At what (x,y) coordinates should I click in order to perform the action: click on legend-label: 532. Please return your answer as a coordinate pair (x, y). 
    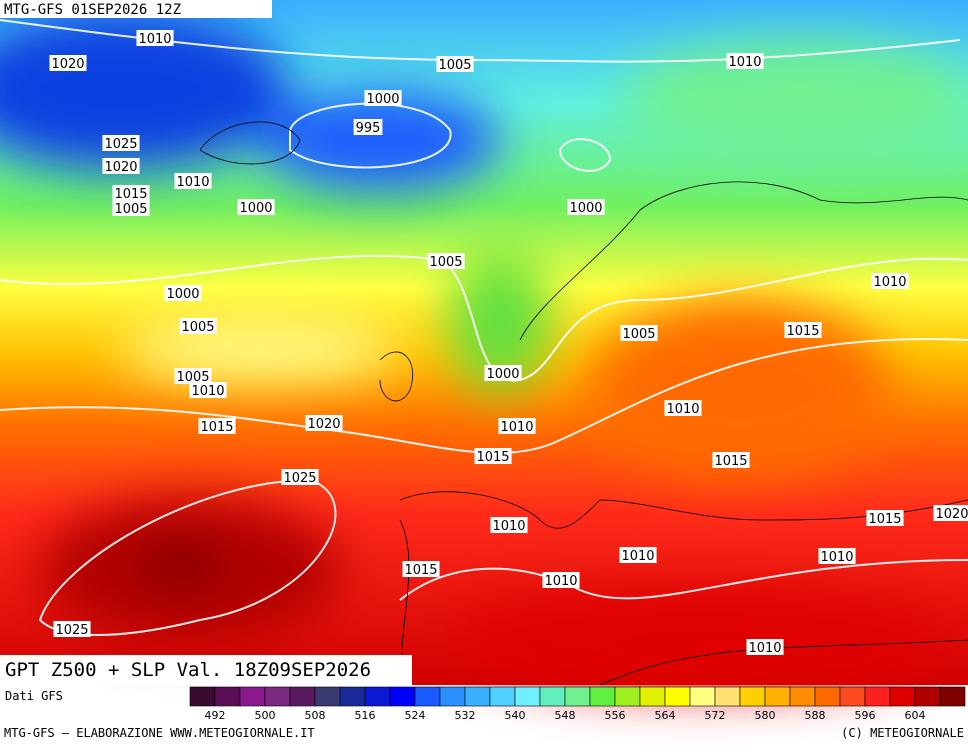
    Looking at the image, I should click on (465, 715).